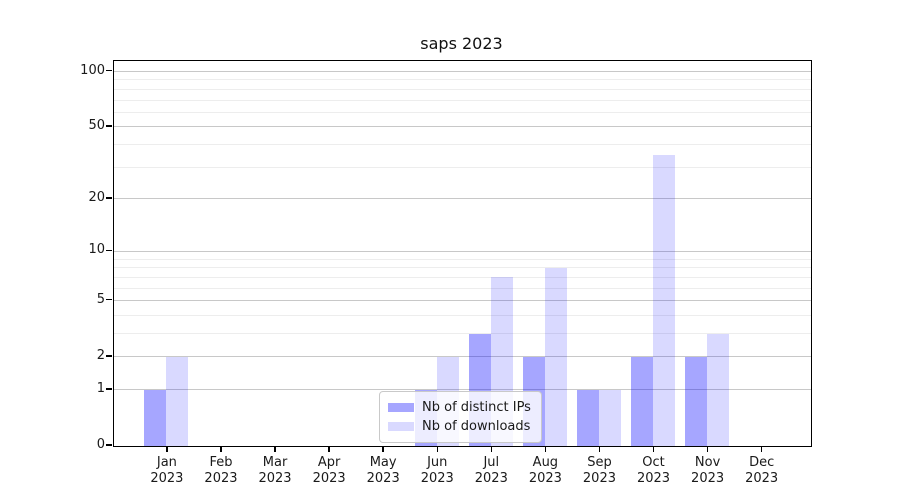 This screenshot has width=900, height=500. I want to click on x-tick-label-dec: Dec 2023, so click(762, 471).